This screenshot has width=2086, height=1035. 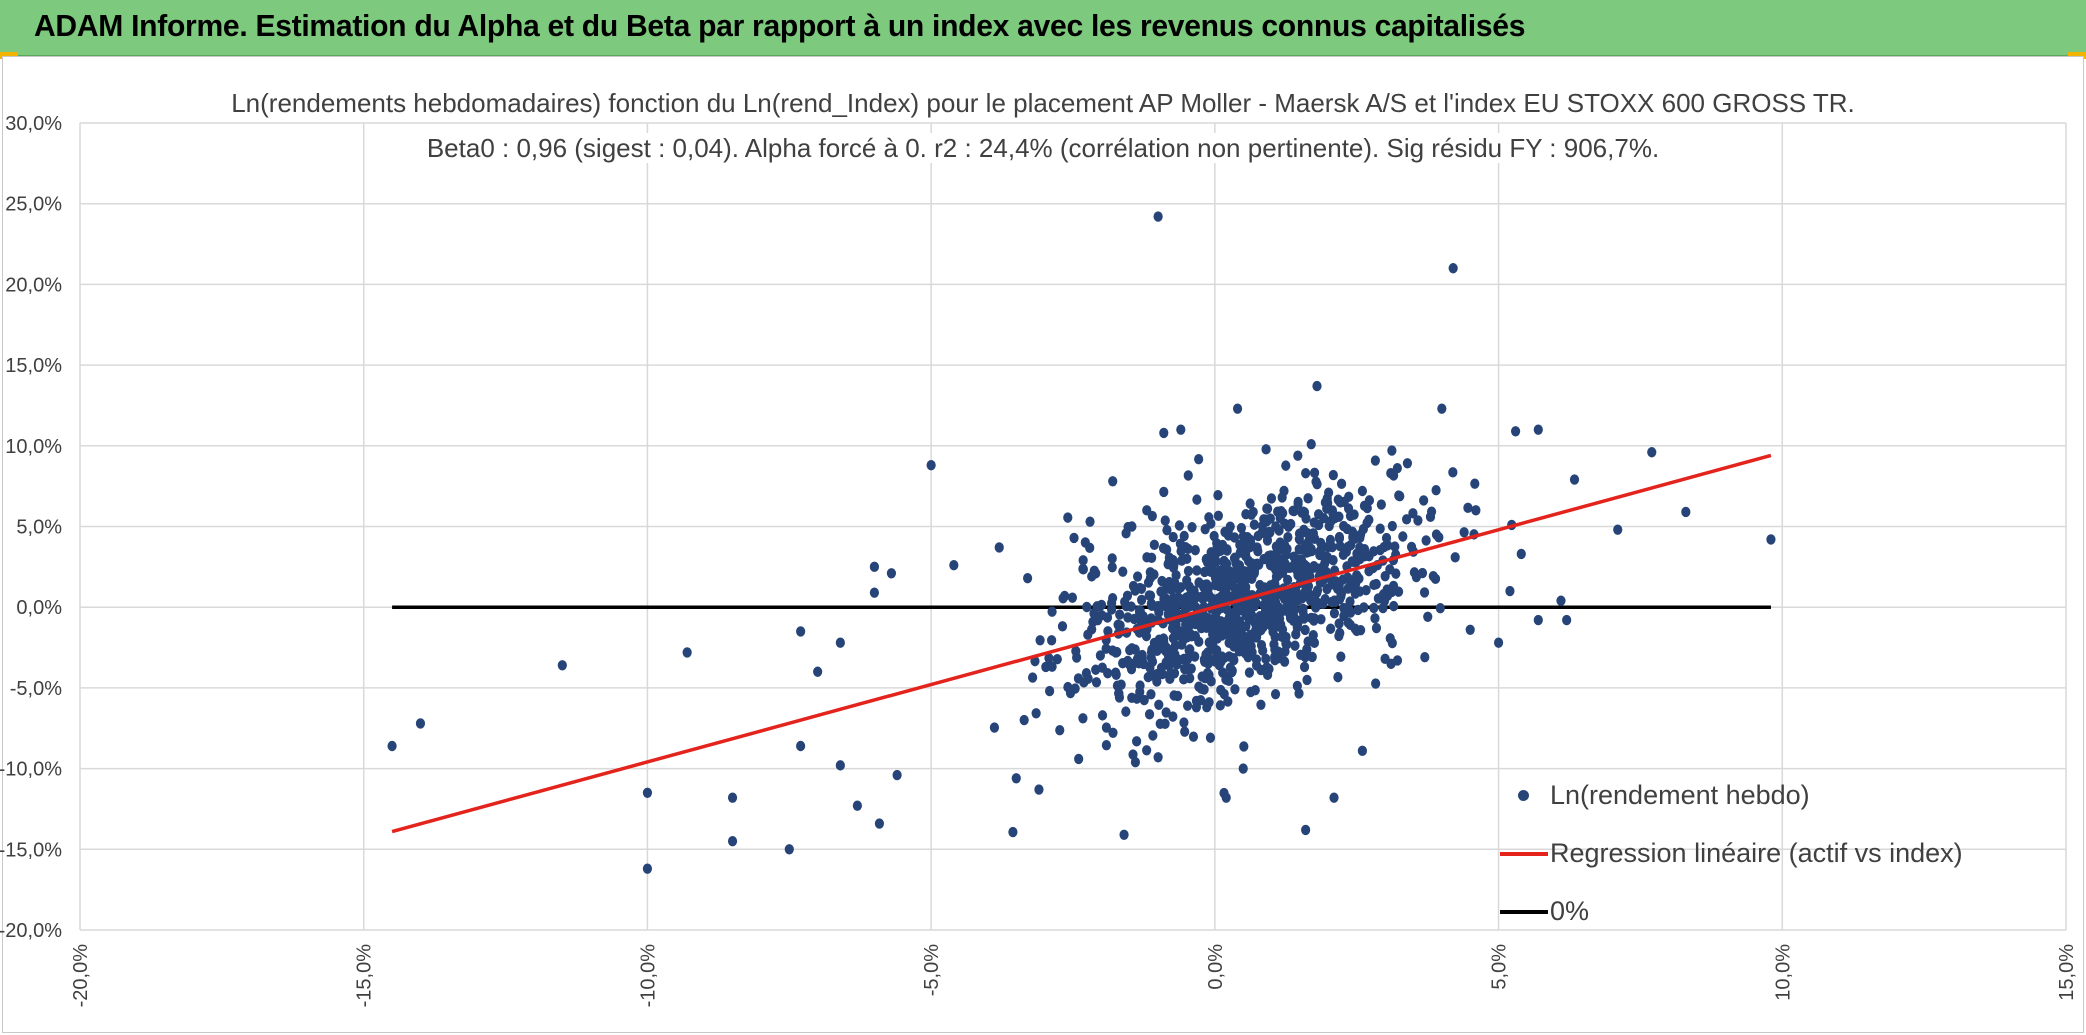 I want to click on y-tick-label: -15,0%, so click(x=31, y=850).